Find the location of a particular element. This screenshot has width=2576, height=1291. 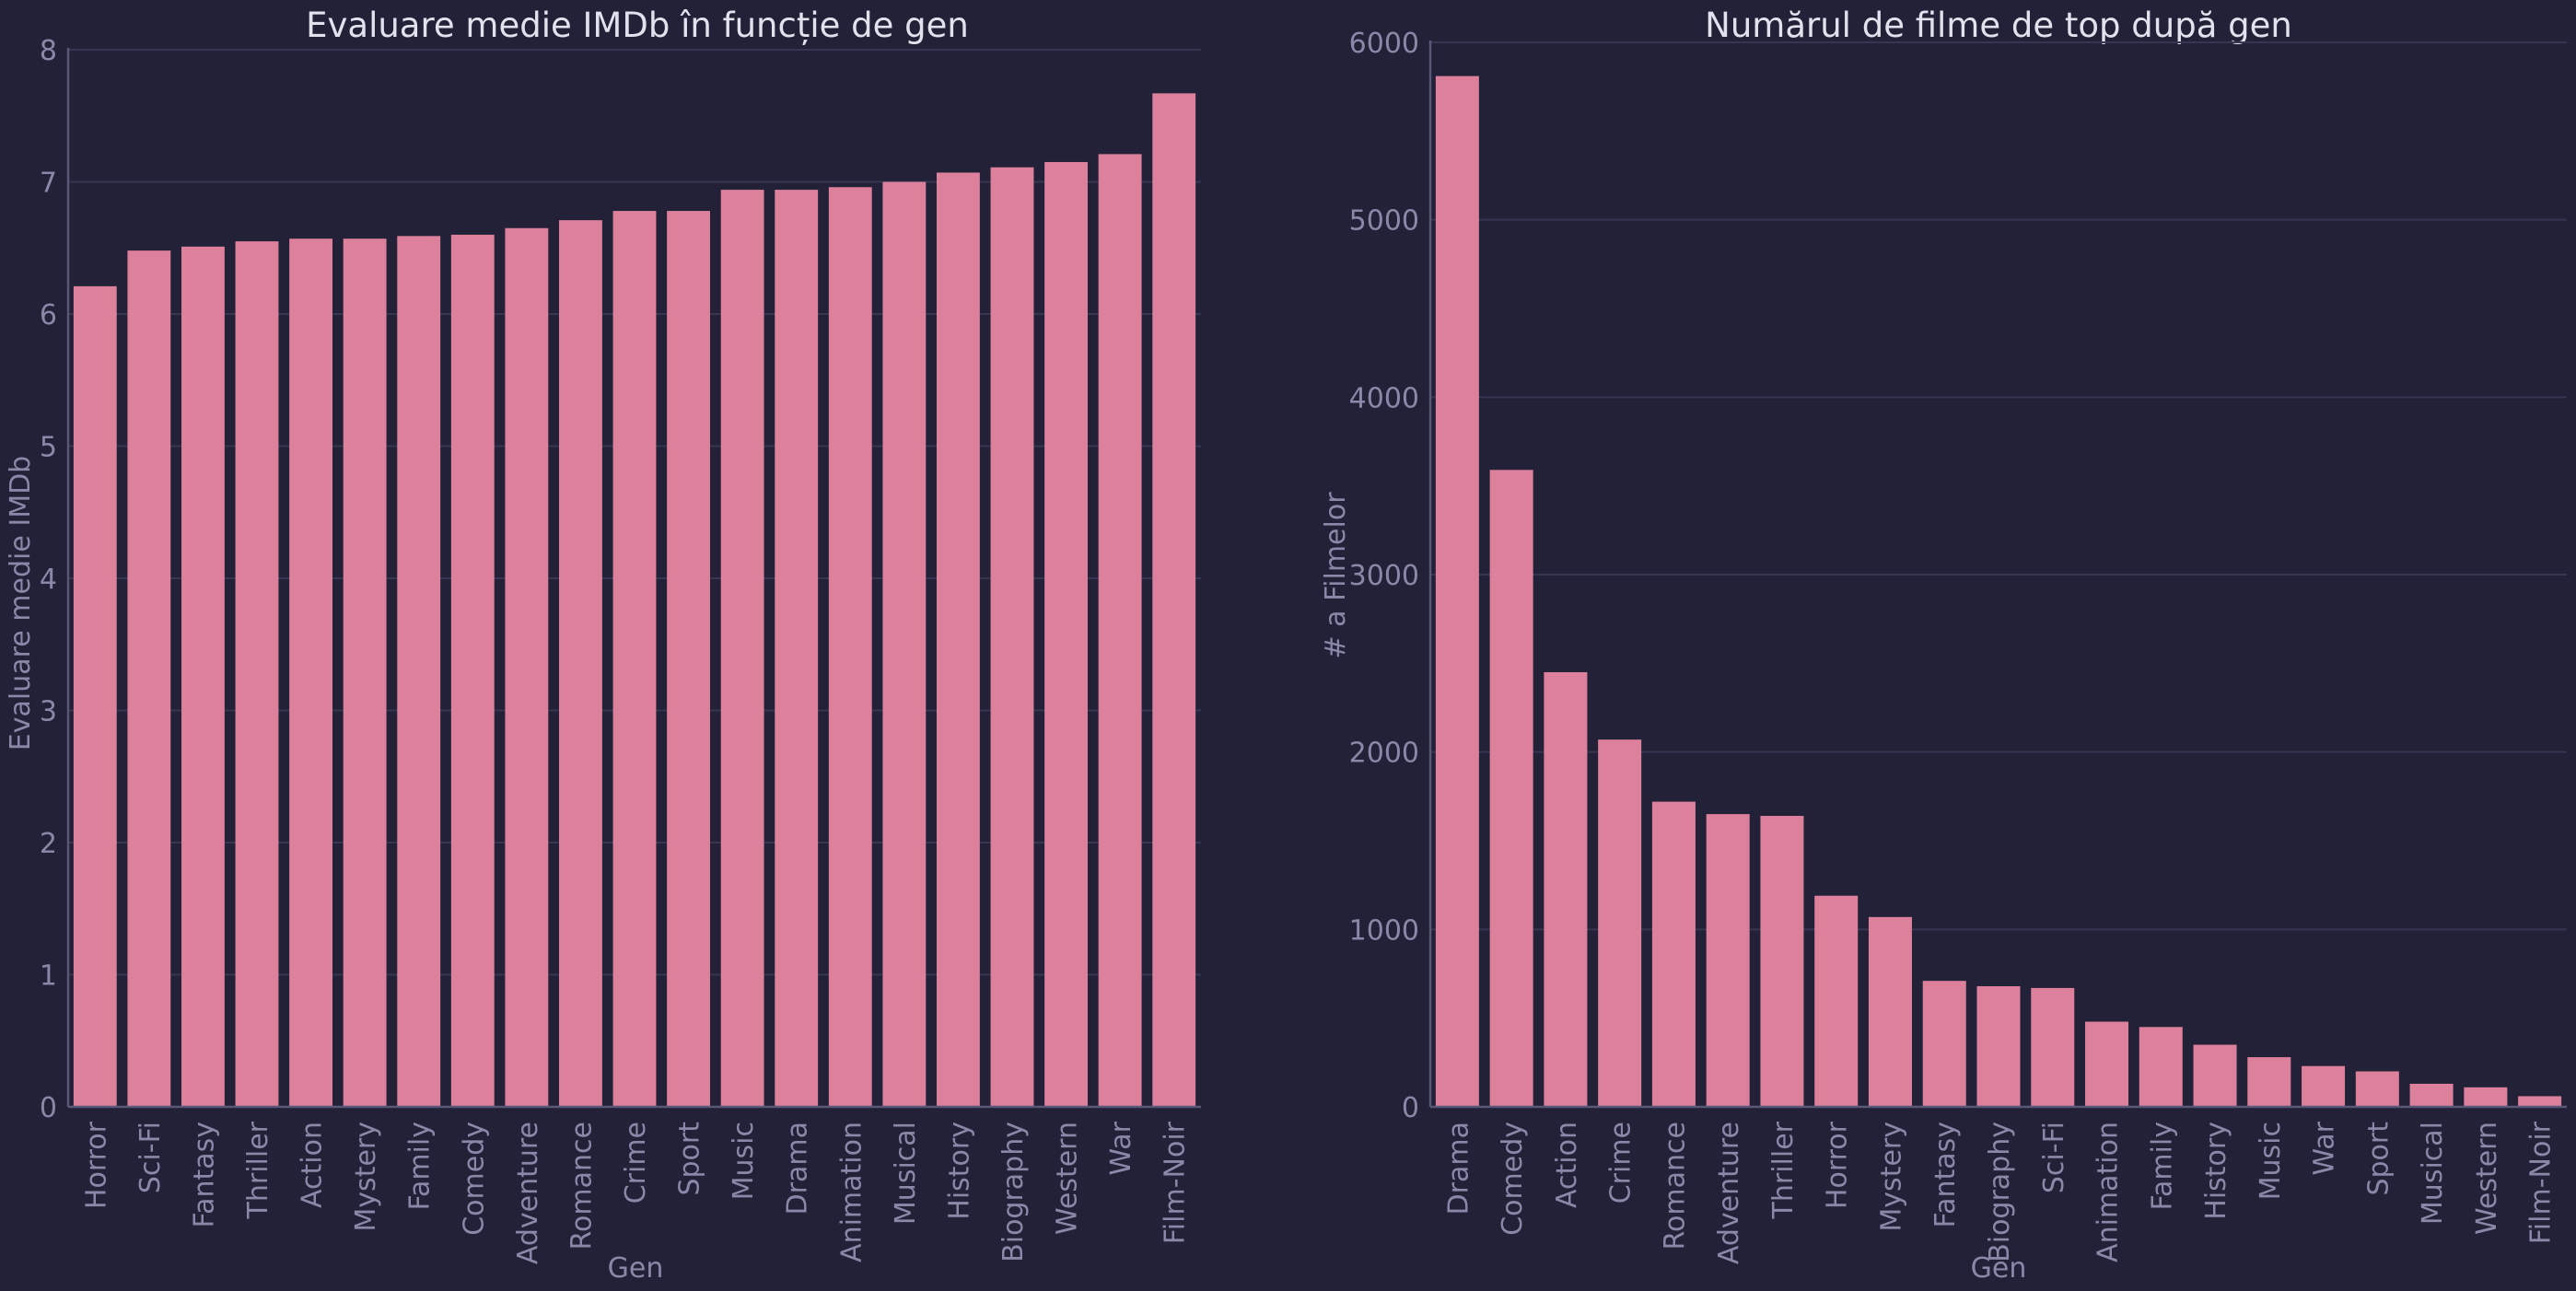

bar-thriller is located at coordinates (1782, 962).